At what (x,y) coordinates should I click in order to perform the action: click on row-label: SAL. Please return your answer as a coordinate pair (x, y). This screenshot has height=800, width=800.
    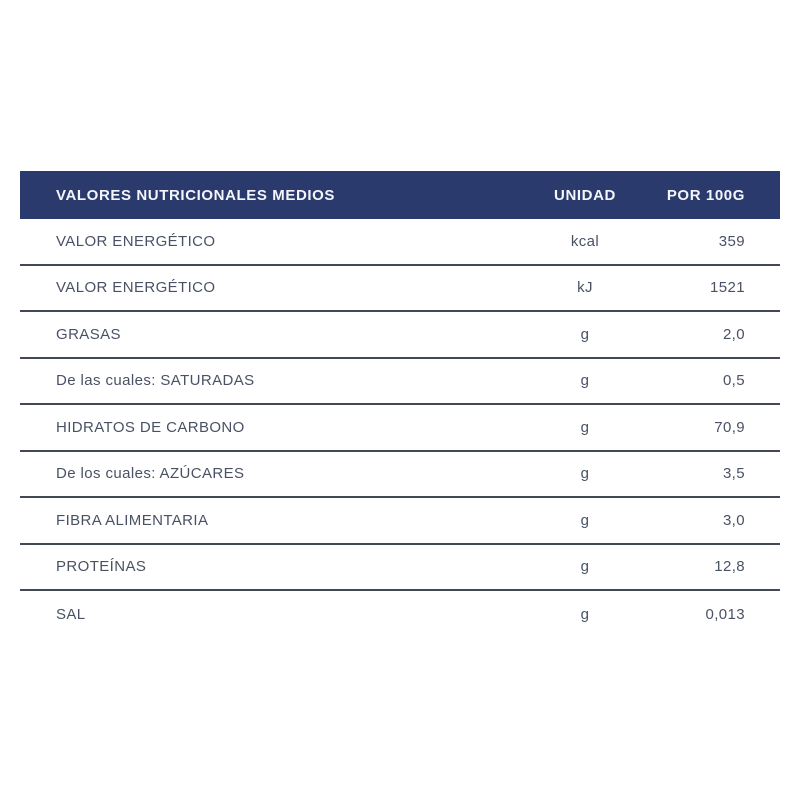
    Looking at the image, I should click on (71, 614).